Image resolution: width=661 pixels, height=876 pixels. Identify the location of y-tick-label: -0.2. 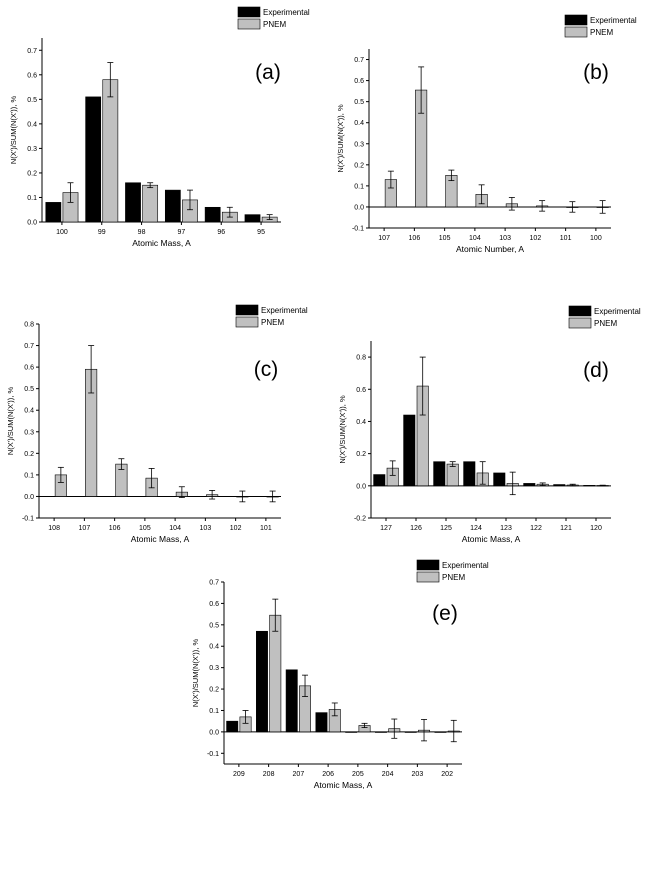
(360, 519).